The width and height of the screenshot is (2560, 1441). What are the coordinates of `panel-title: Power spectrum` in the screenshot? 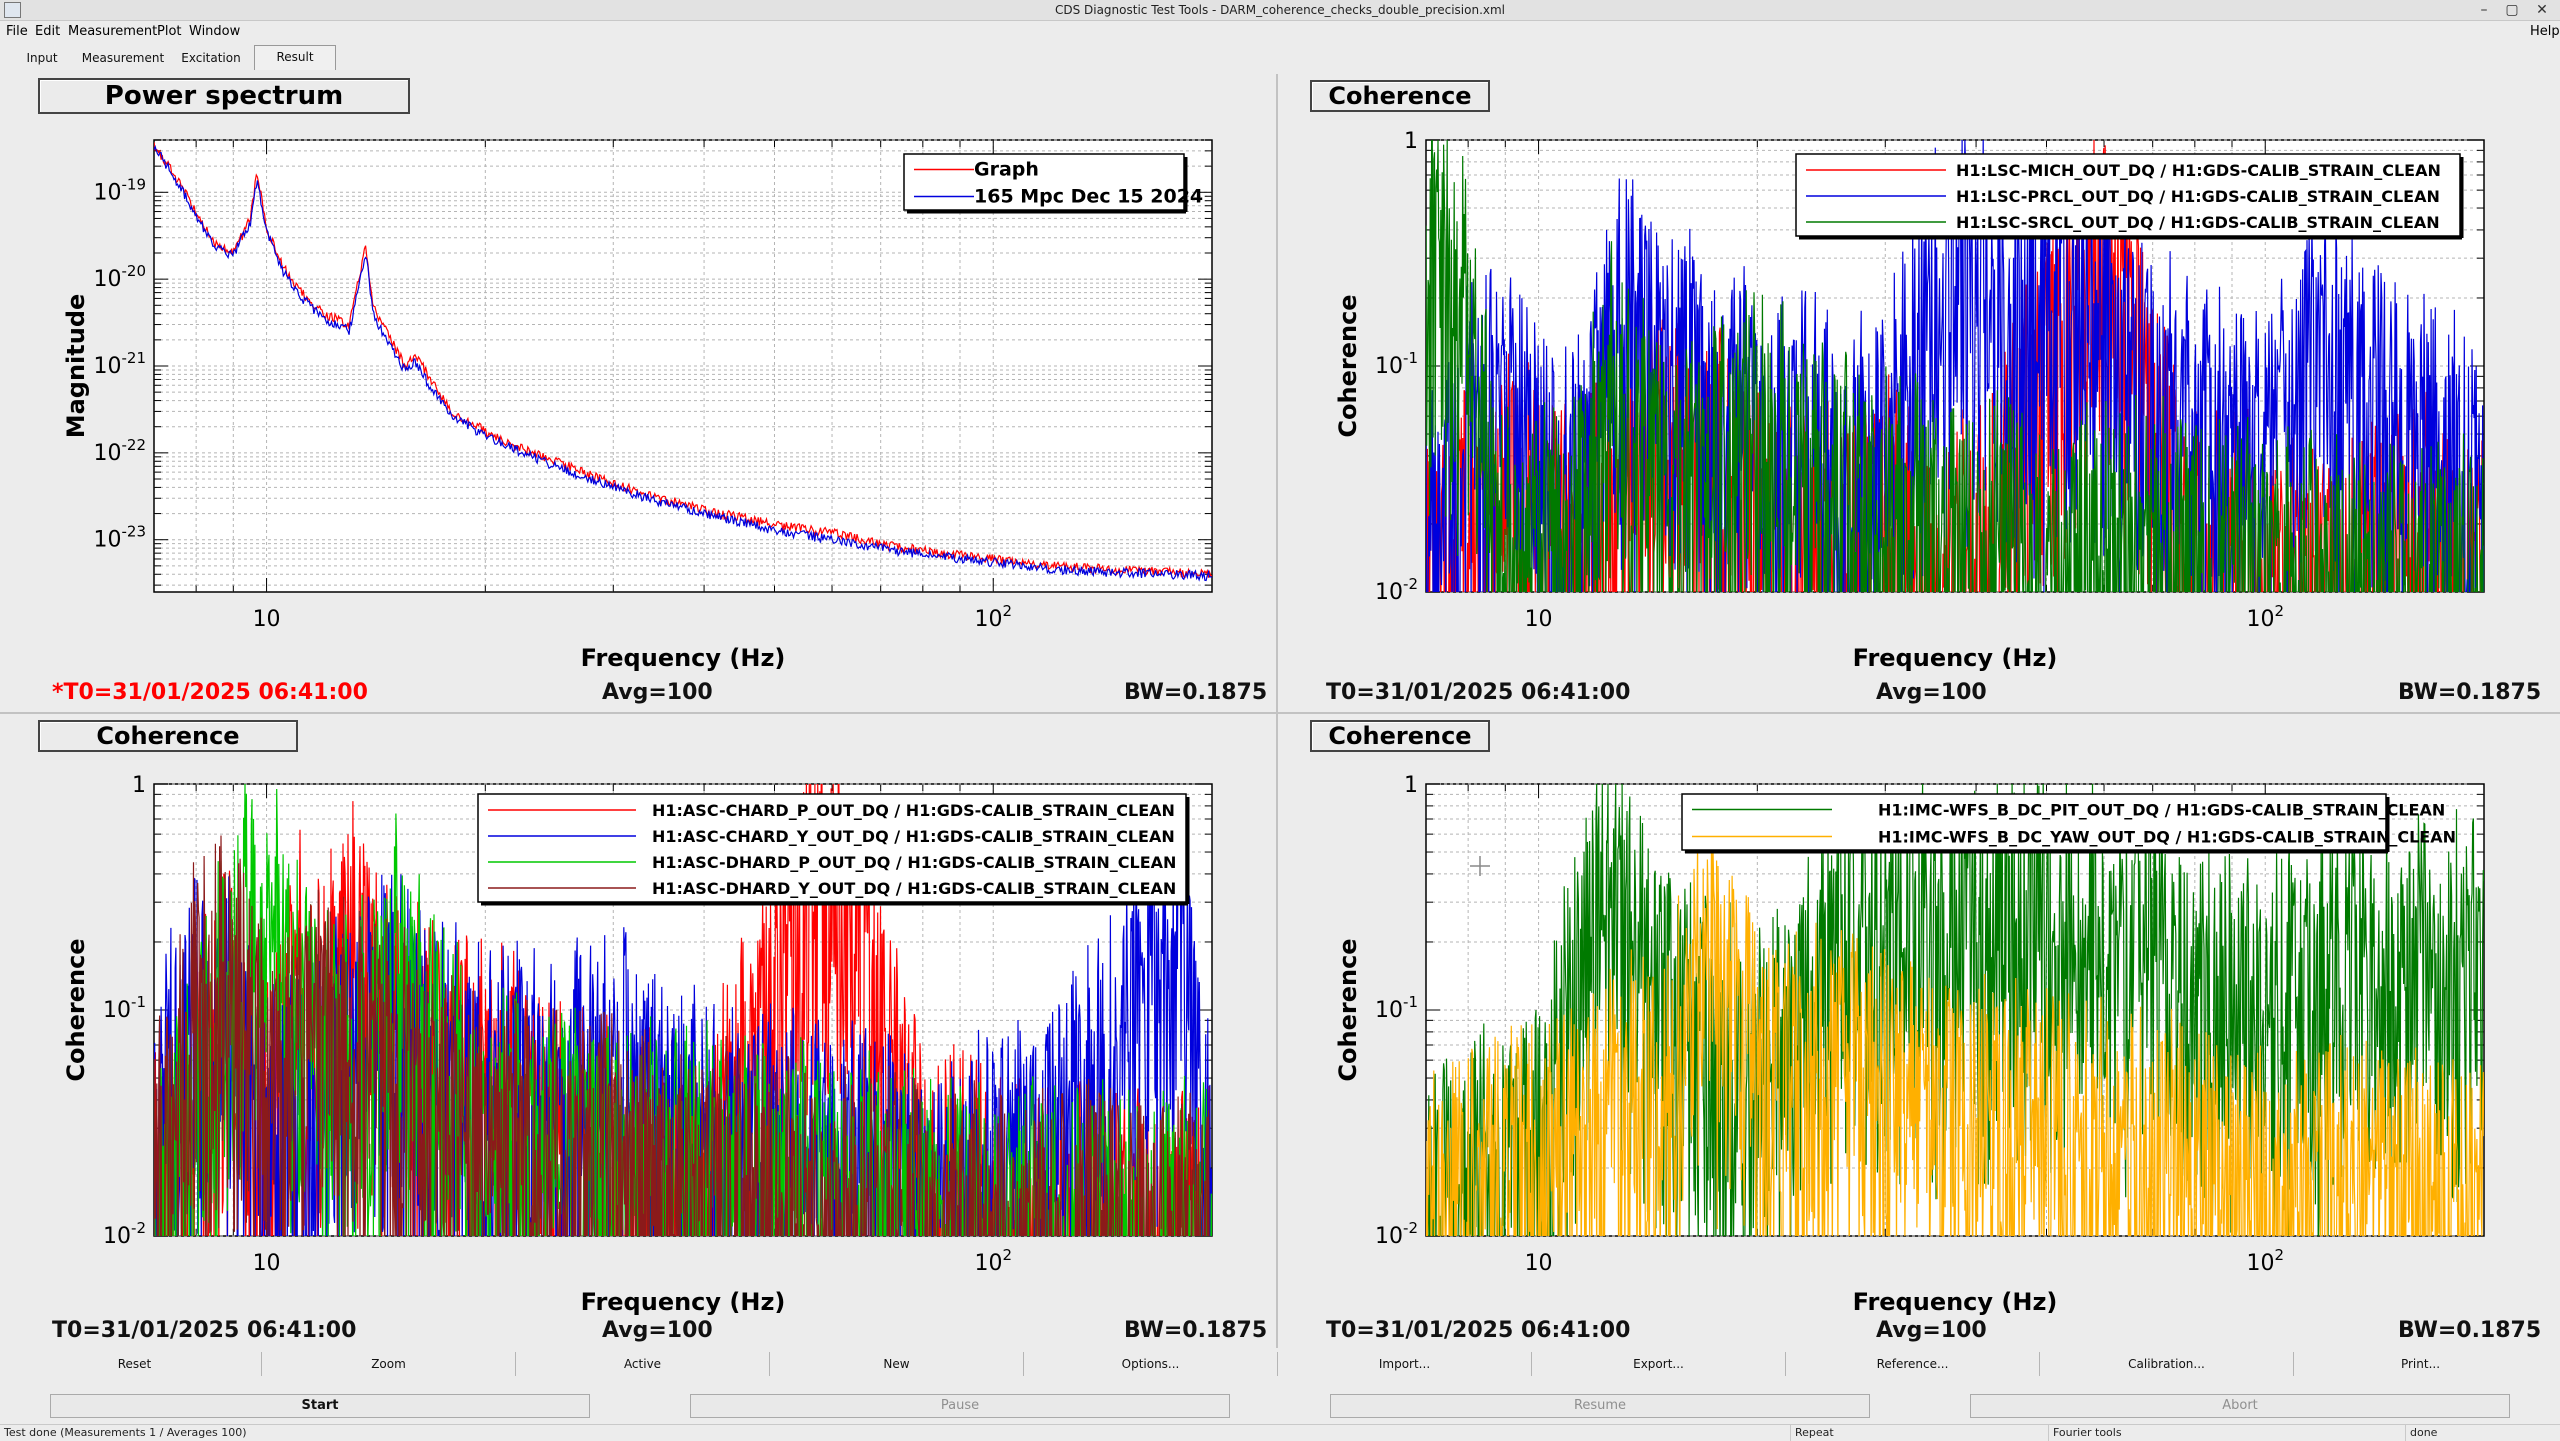 It's located at (224, 96).